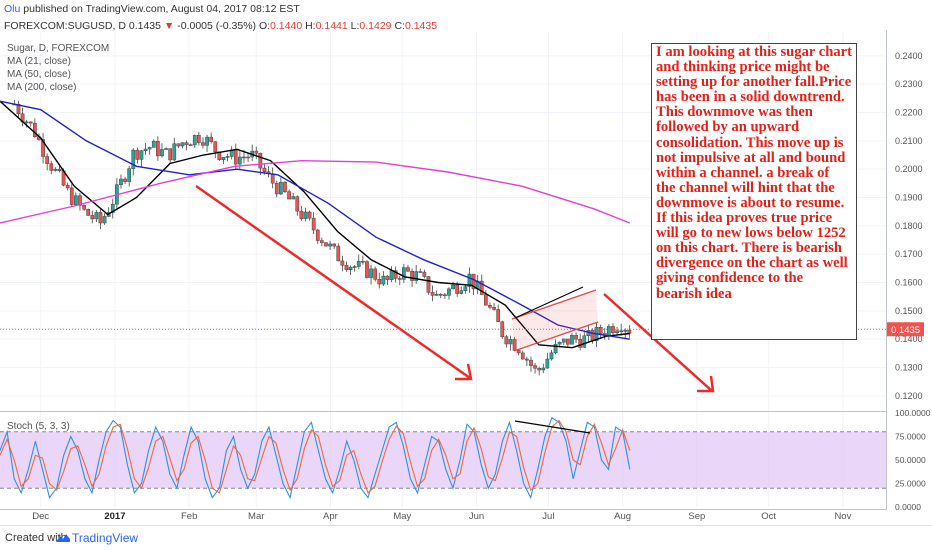  What do you see at coordinates (549, 302) in the screenshot?
I see `price-divergence-line` at bounding box center [549, 302].